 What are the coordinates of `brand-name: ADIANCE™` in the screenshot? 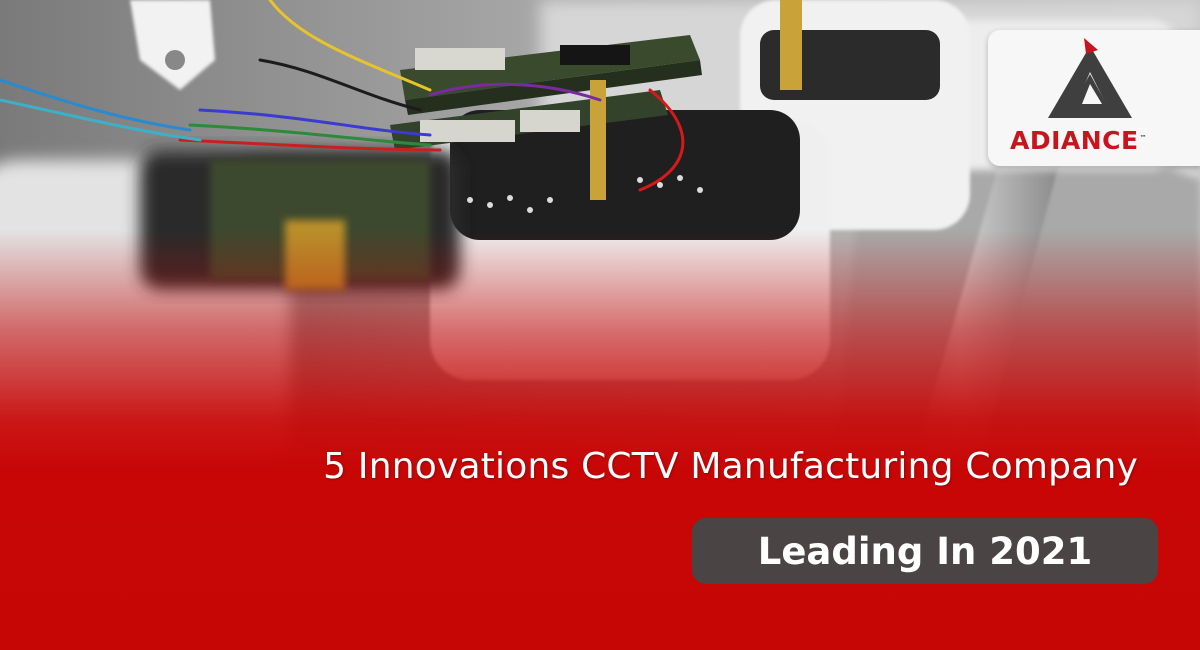 It's located at (1078, 140).